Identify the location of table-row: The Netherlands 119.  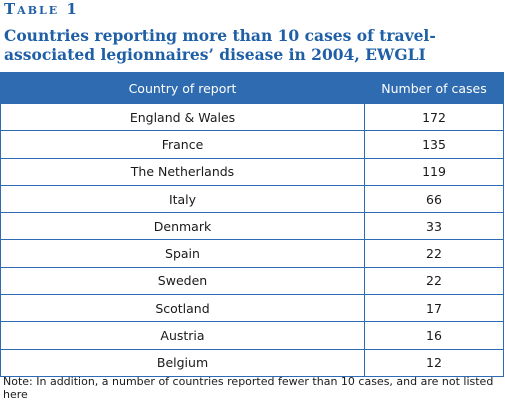
(252, 171).